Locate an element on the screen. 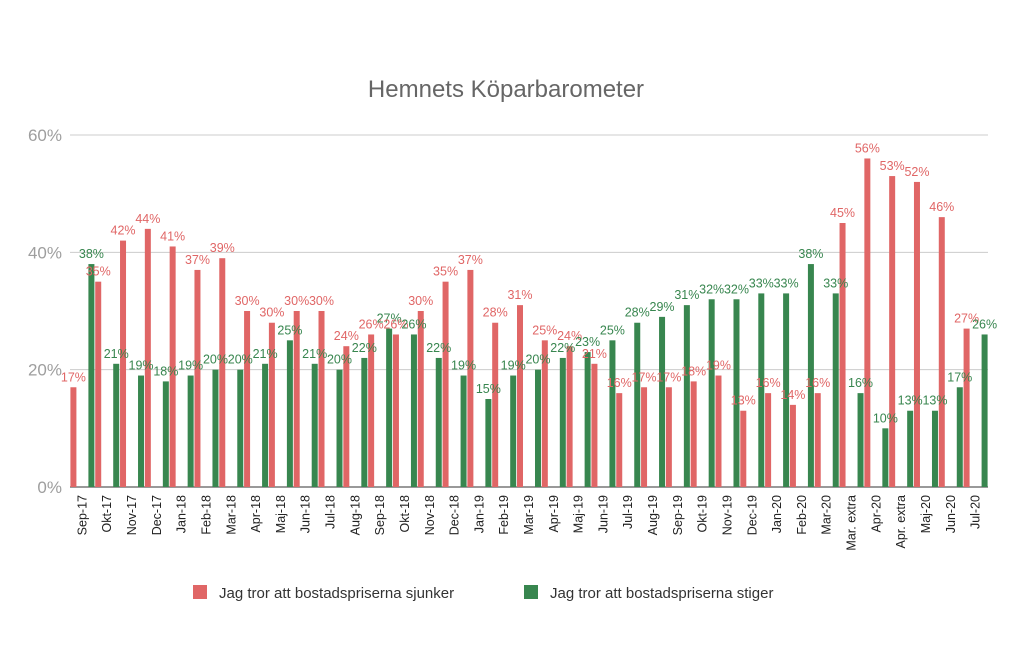 This screenshot has height=649, width=1024. x-tick-label: Mar-20 is located at coordinates (827, 515).